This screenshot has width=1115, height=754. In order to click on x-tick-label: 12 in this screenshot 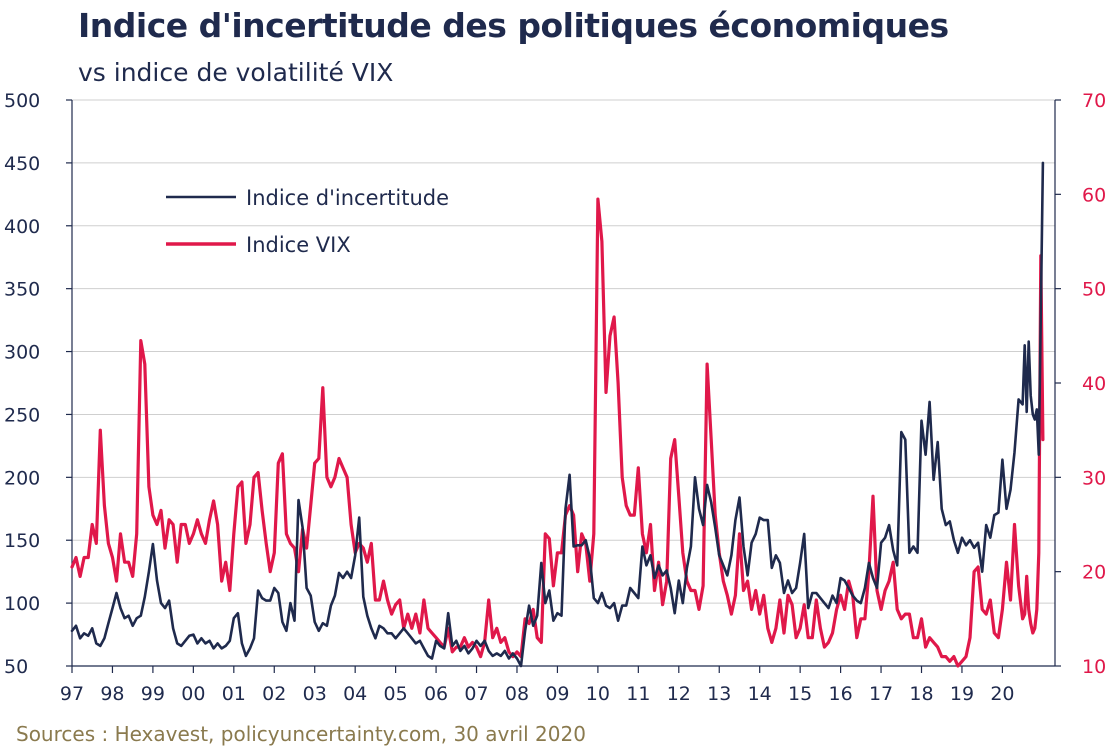, I will do `click(679, 694)`.